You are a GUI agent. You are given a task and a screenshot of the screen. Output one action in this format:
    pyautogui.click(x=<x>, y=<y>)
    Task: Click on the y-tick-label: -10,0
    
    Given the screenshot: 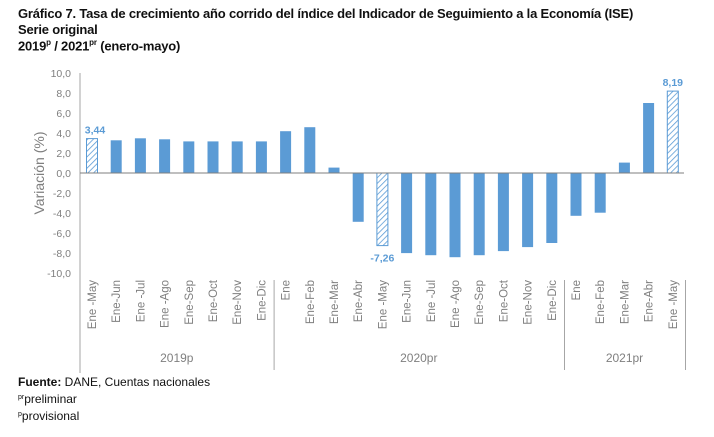 What is the action you would take?
    pyautogui.click(x=59, y=274)
    